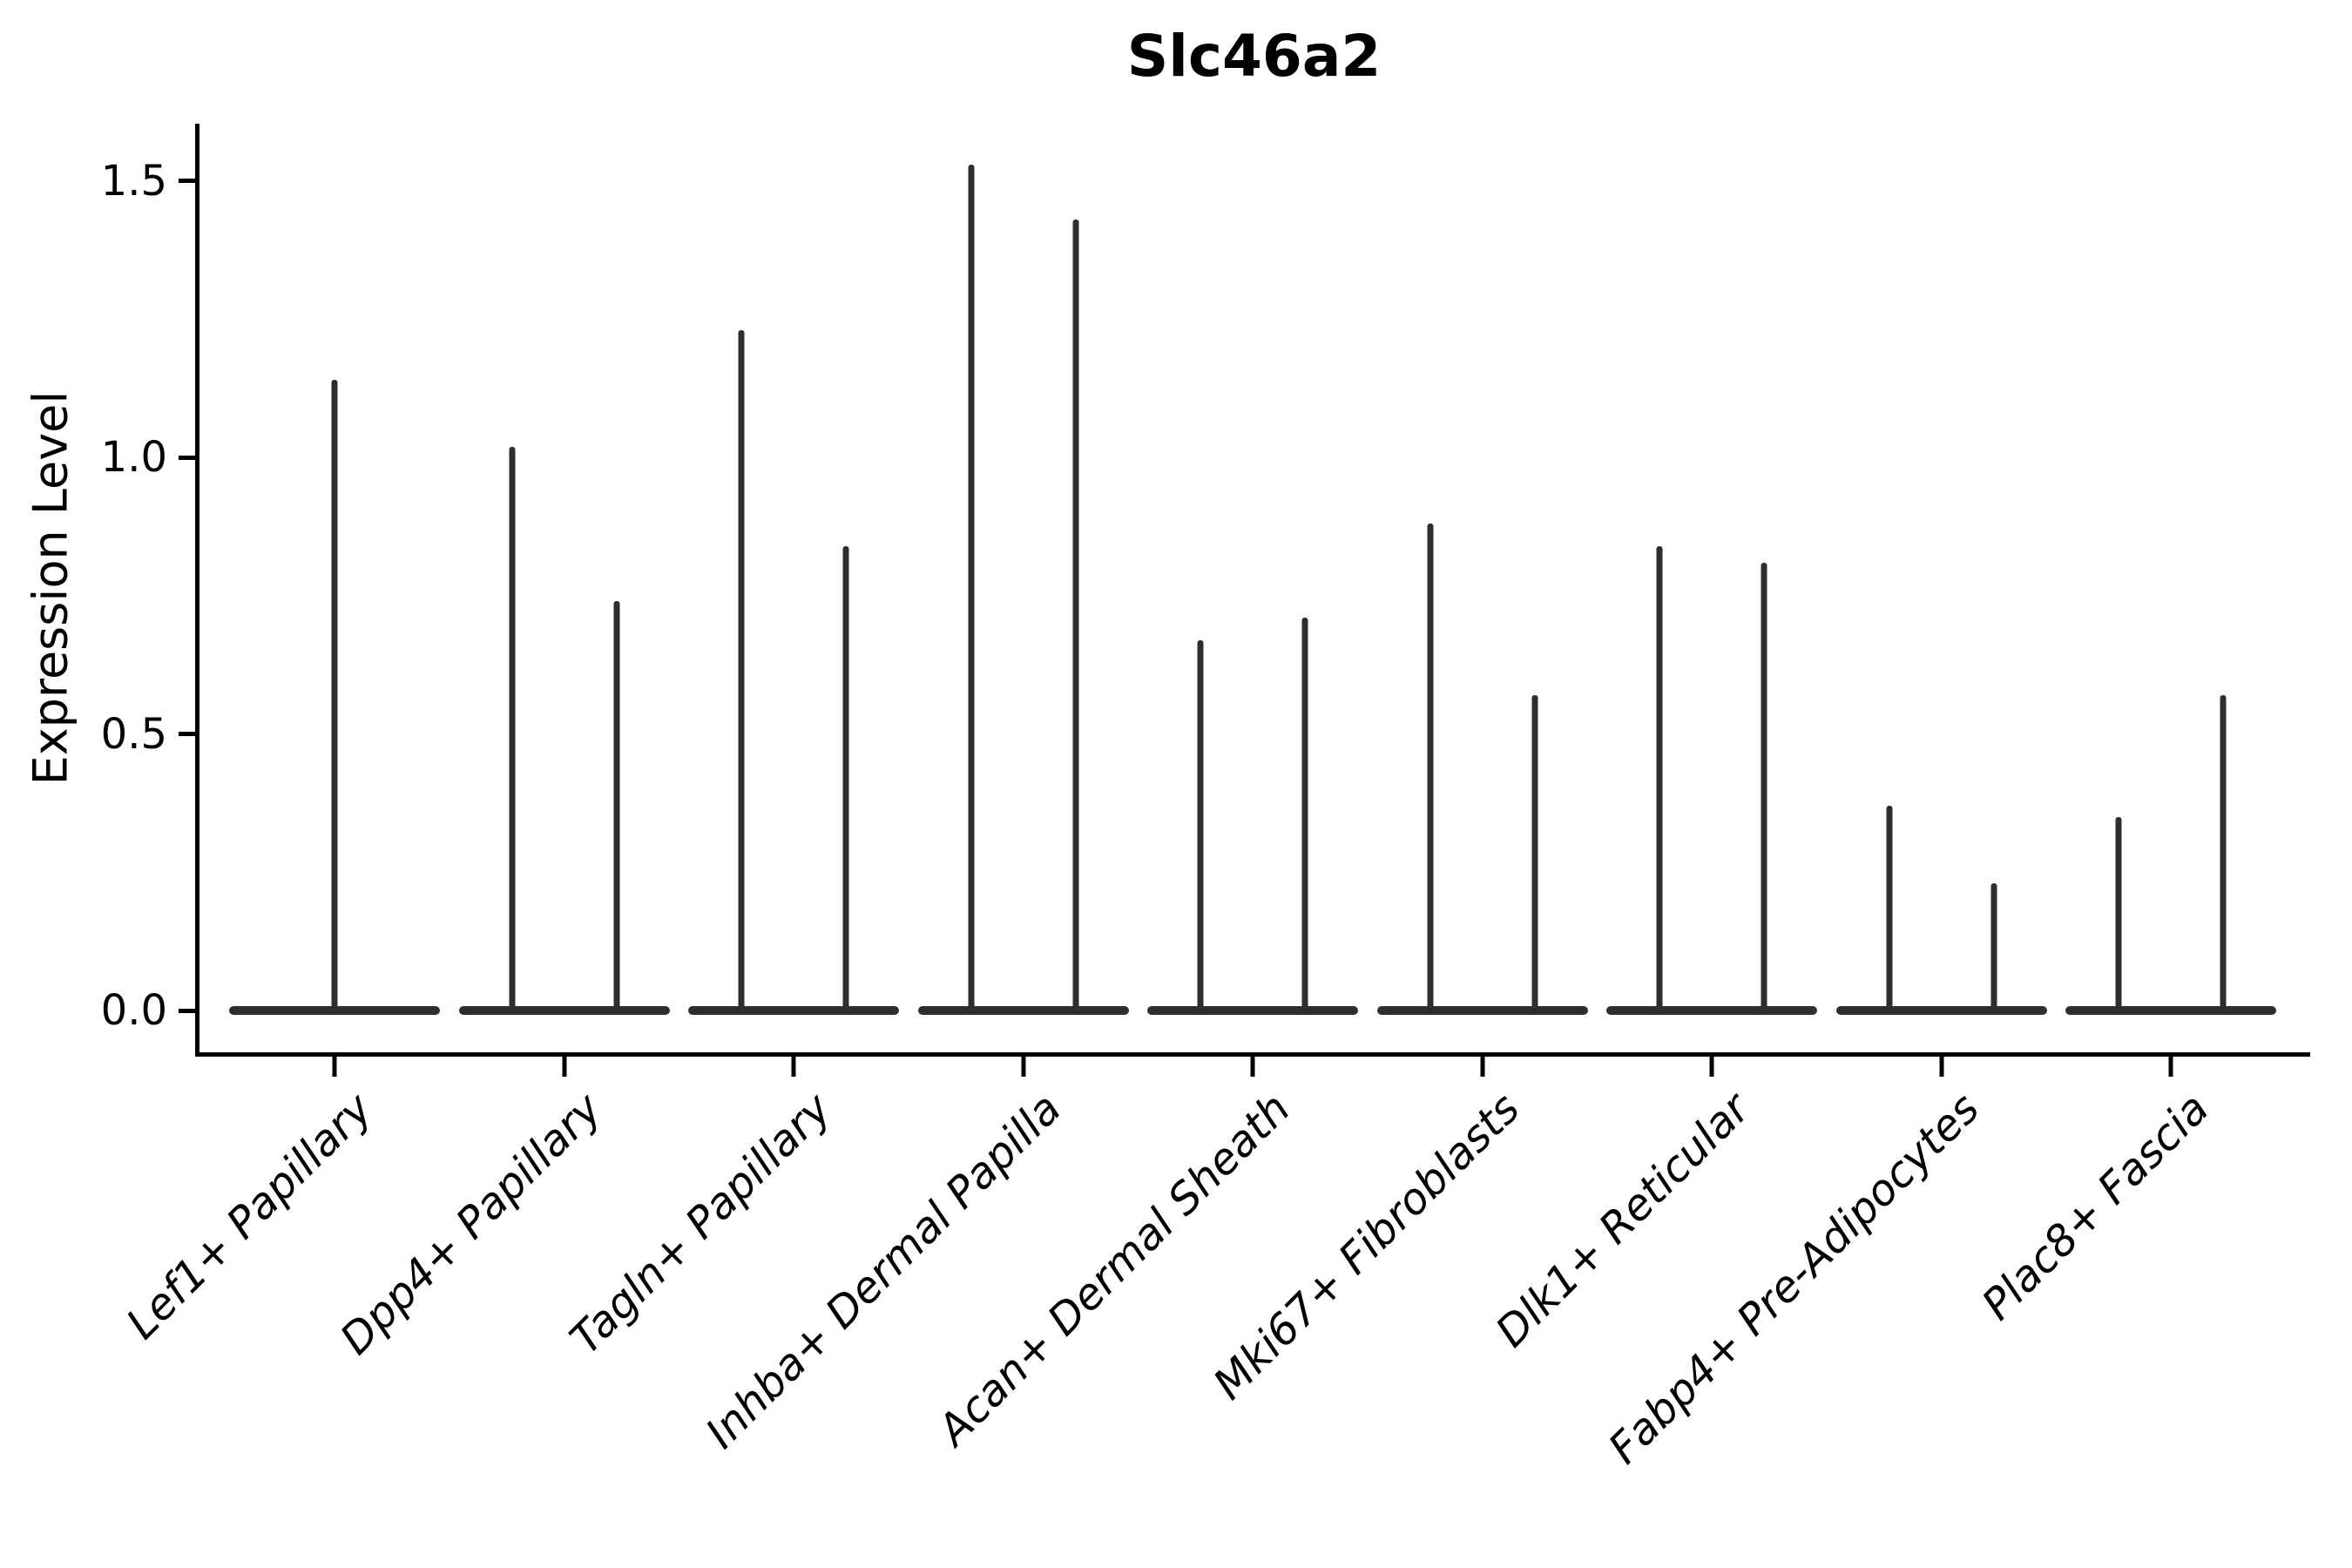  Describe the element at coordinates (1254, 56) in the screenshot. I see `chart-title: Slc46a2` at that location.